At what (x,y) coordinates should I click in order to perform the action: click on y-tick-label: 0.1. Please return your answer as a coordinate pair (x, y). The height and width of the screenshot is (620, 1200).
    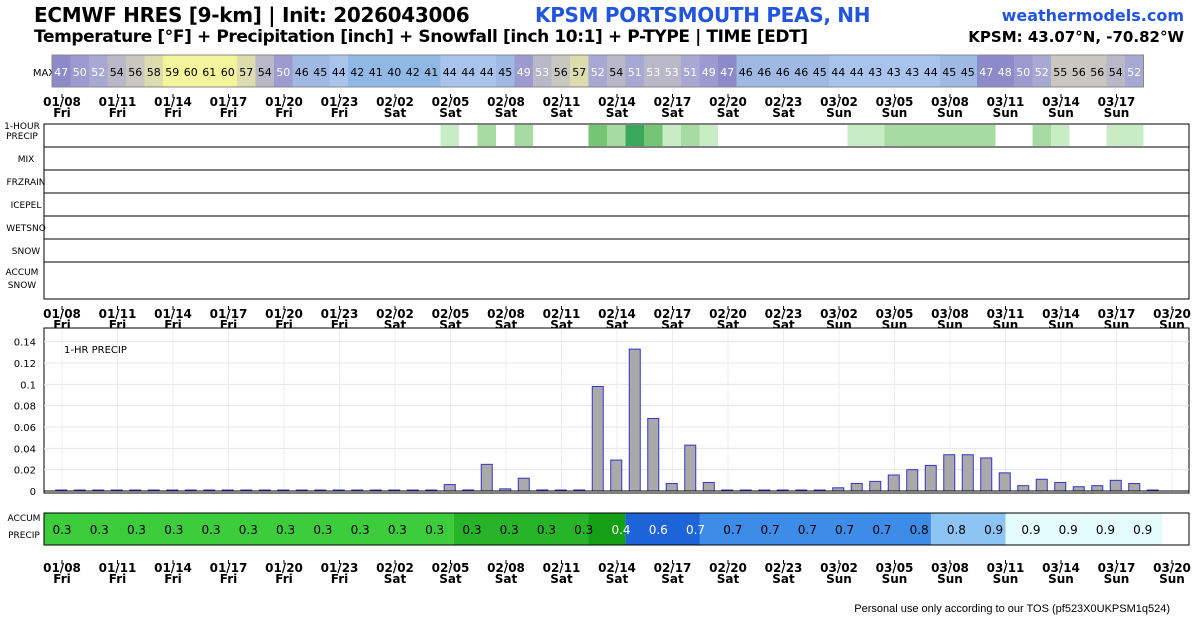
    Looking at the image, I should click on (28, 385).